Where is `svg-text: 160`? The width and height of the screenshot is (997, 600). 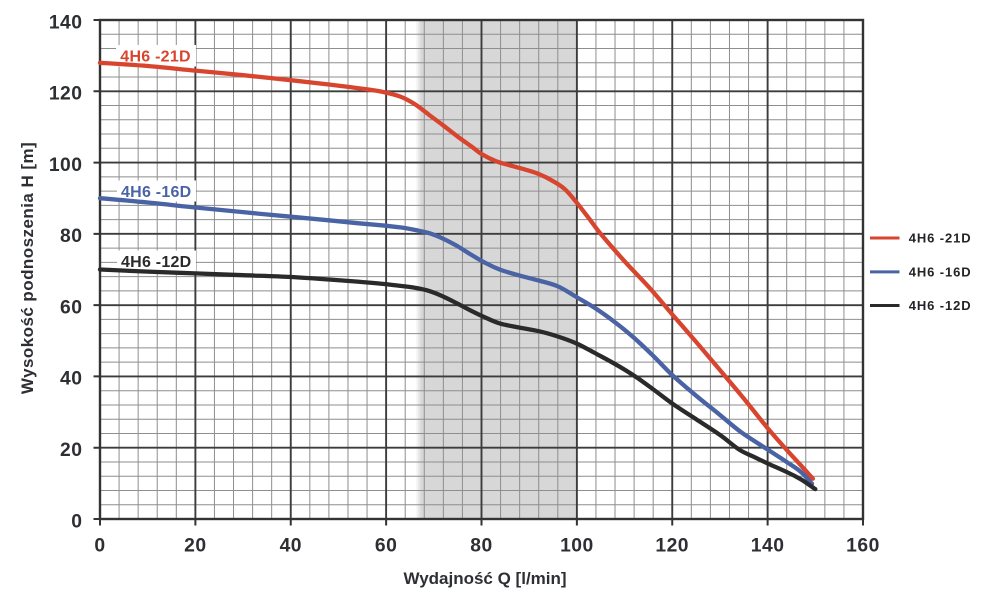
svg-text: 160 is located at coordinates (863, 546).